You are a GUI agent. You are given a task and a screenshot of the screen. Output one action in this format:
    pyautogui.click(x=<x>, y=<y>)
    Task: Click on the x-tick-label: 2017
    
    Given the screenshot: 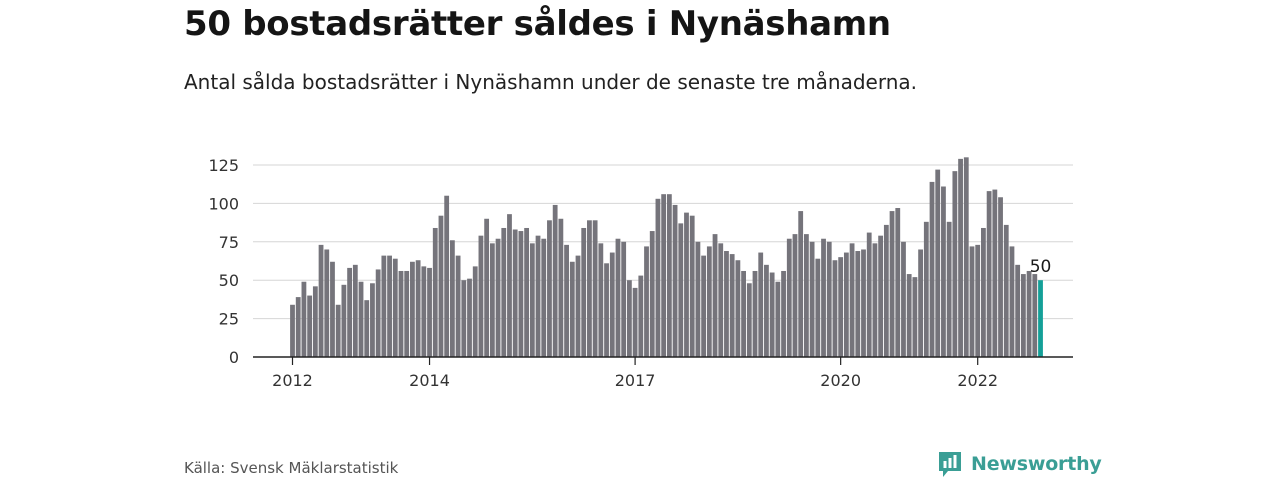 What is the action you would take?
    pyautogui.click(x=635, y=380)
    